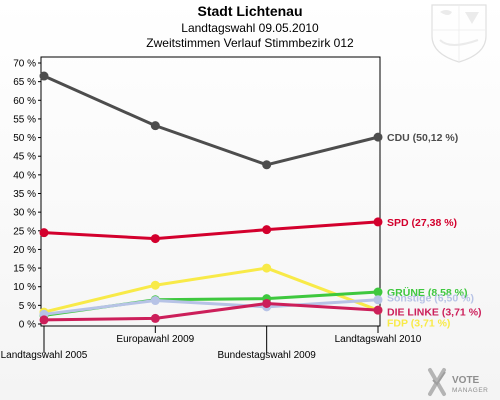 The height and width of the screenshot is (400, 500). Describe the element at coordinates (211, 290) in the screenshot. I see `series-line-fdp` at that location.